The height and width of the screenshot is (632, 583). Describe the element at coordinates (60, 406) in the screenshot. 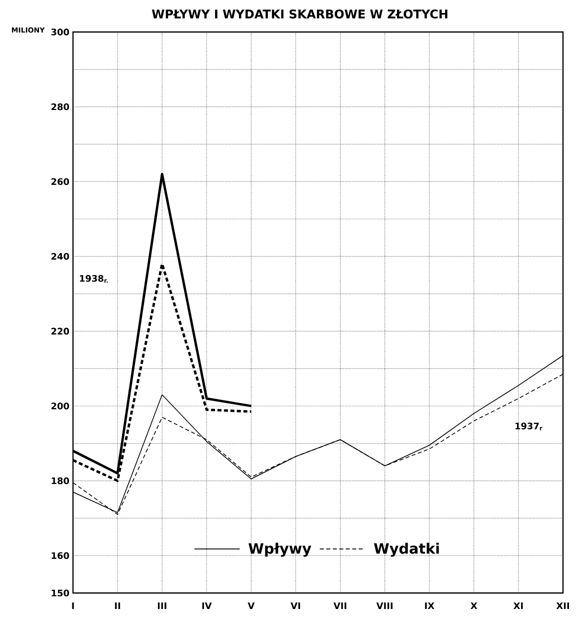

I see `y-tick-label: 200` at that location.